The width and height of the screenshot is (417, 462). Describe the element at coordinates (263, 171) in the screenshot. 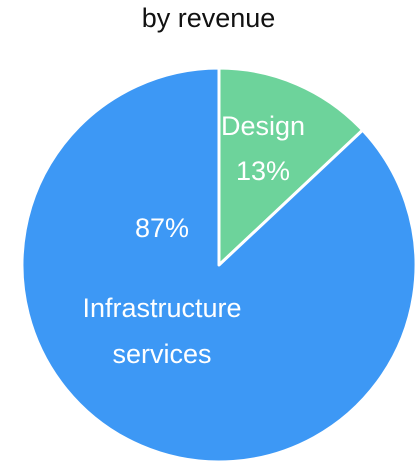

I see `slice-value-design: 13%` at that location.